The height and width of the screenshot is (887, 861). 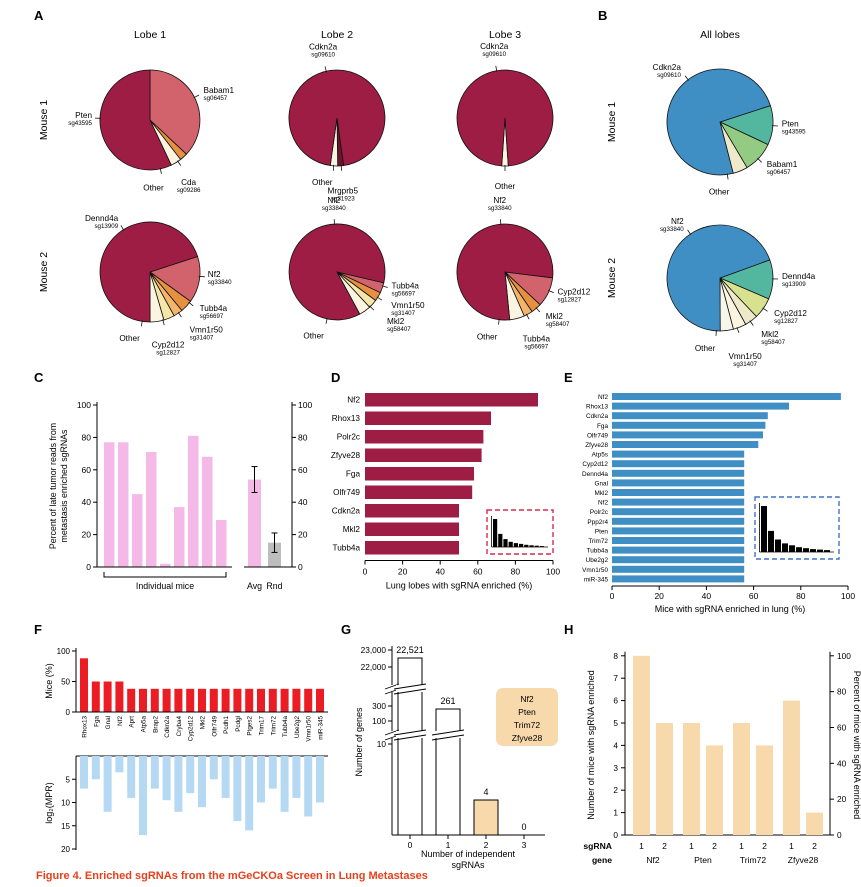 What do you see at coordinates (143, 700) in the screenshot?
I see `f-mice-bar-atp5a` at bounding box center [143, 700].